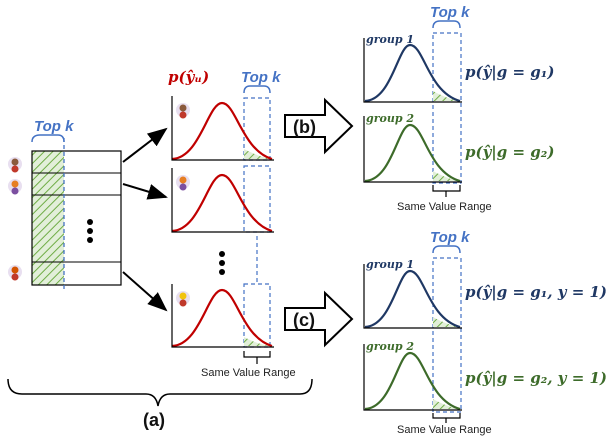 The width and height of the screenshot is (613, 436). Describe the element at coordinates (160, 404) in the screenshot. I see `brace-a: (a)` at that location.